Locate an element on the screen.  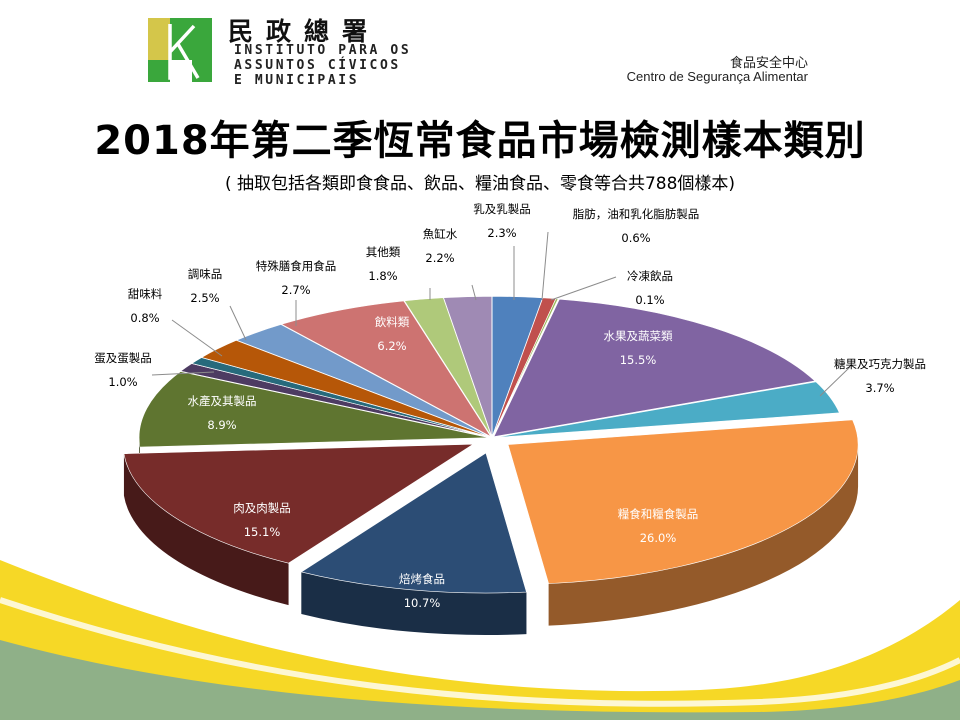
slice-category-label: 焙烤食品 is located at coordinates (422, 579).